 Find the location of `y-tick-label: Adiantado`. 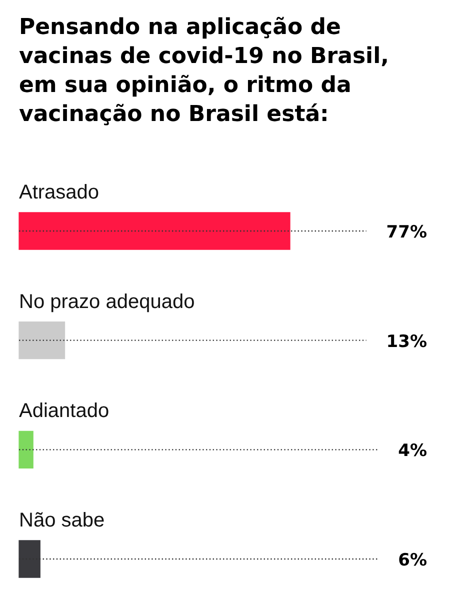

y-tick-label: Adiantado is located at coordinates (64, 411).